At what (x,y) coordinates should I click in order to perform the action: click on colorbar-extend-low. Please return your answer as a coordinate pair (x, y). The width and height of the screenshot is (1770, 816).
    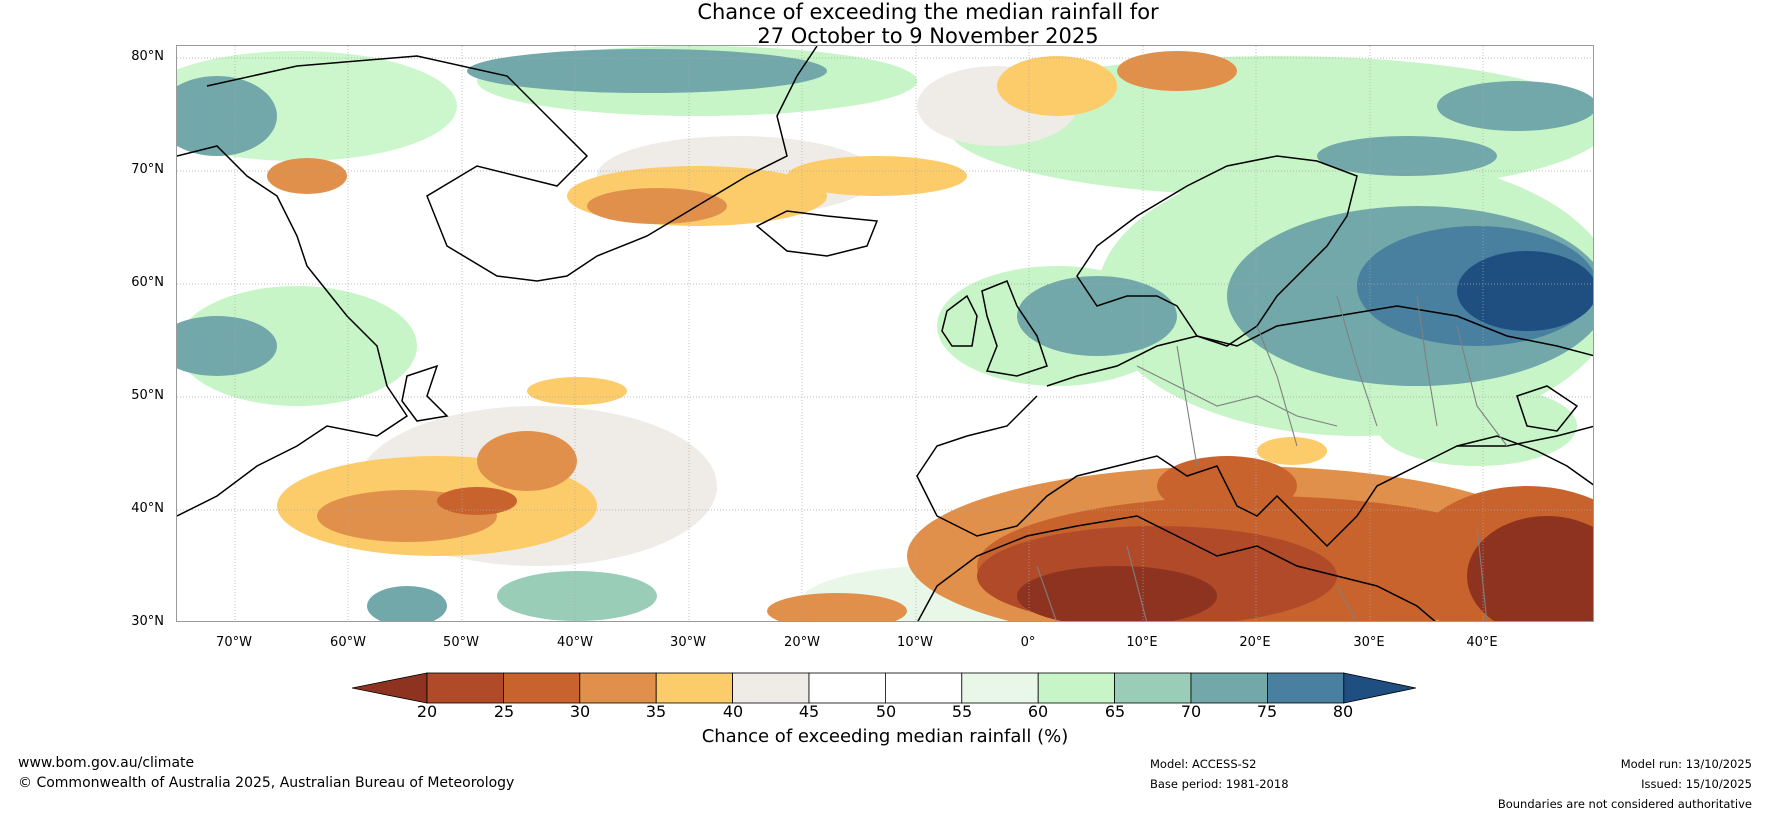
    Looking at the image, I should click on (390, 688).